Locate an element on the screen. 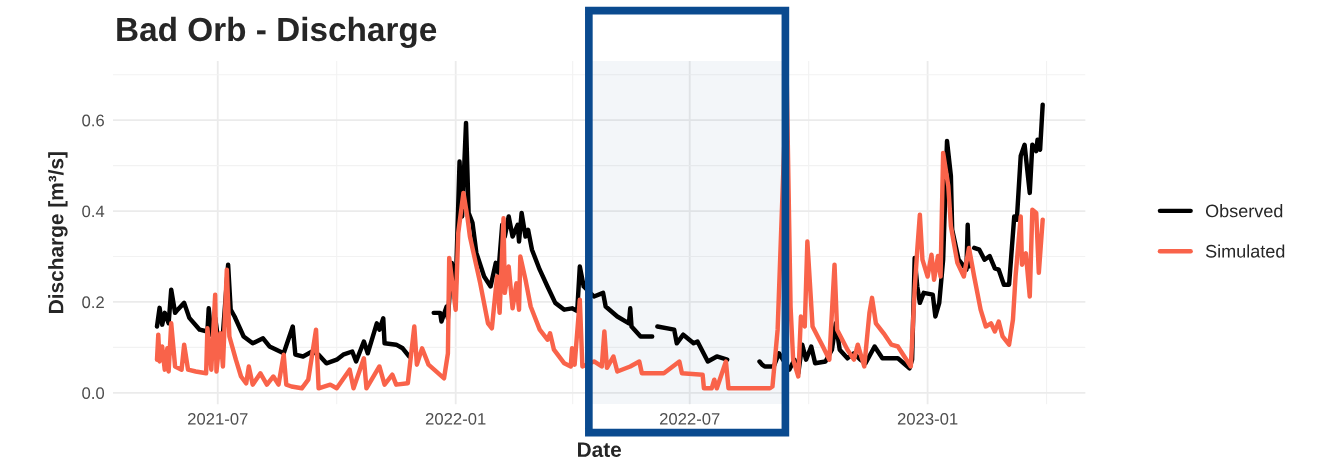 The height and width of the screenshot is (463, 1322). y-tick-label: 0.2 is located at coordinates (93, 302).